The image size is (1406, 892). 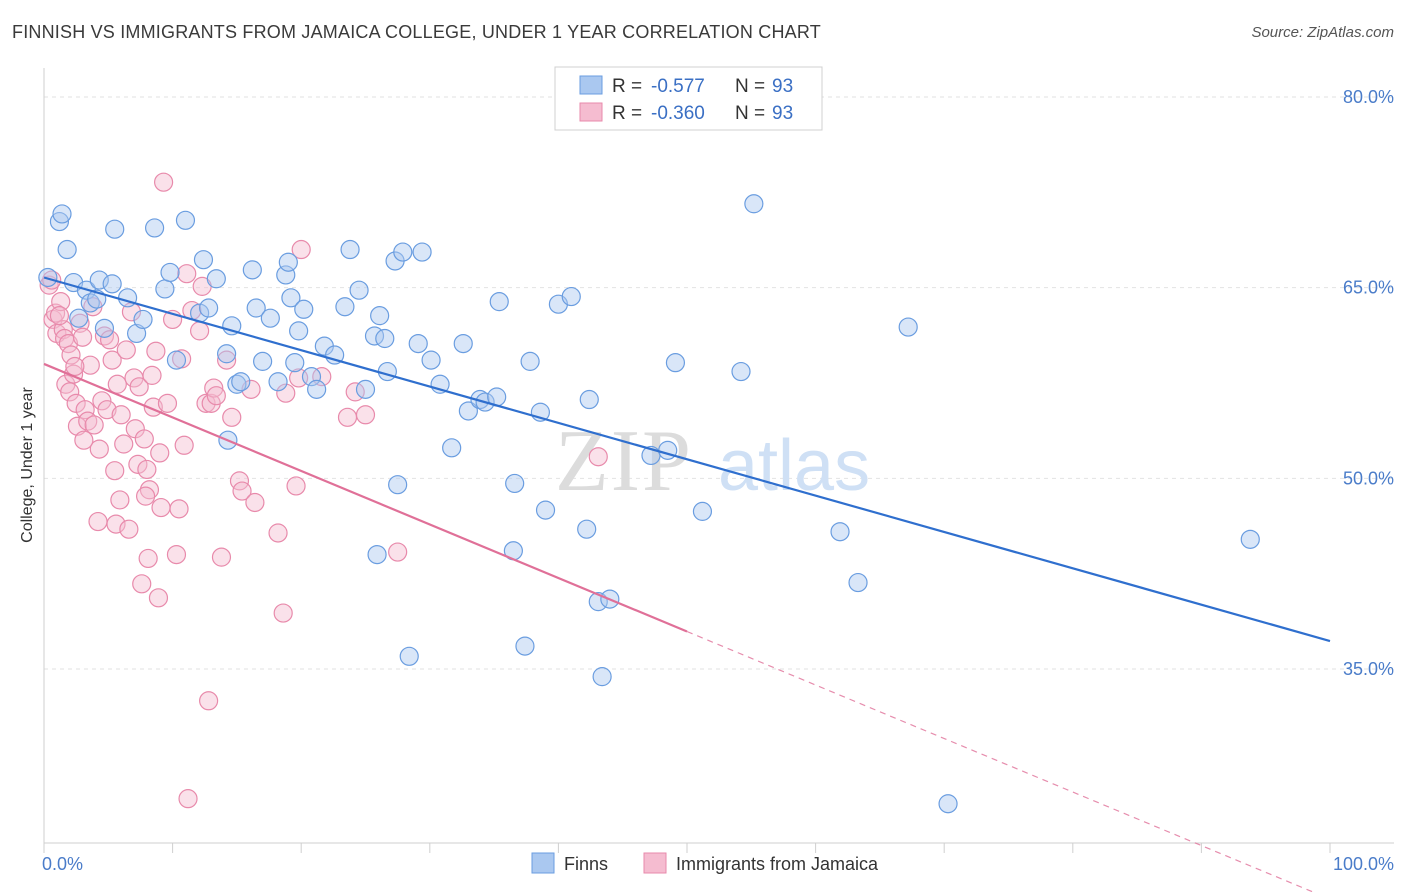 I want to click on y-tick-labels: 80.0% 65.0% 50.0% 35.0%, so click(x=1368, y=383).